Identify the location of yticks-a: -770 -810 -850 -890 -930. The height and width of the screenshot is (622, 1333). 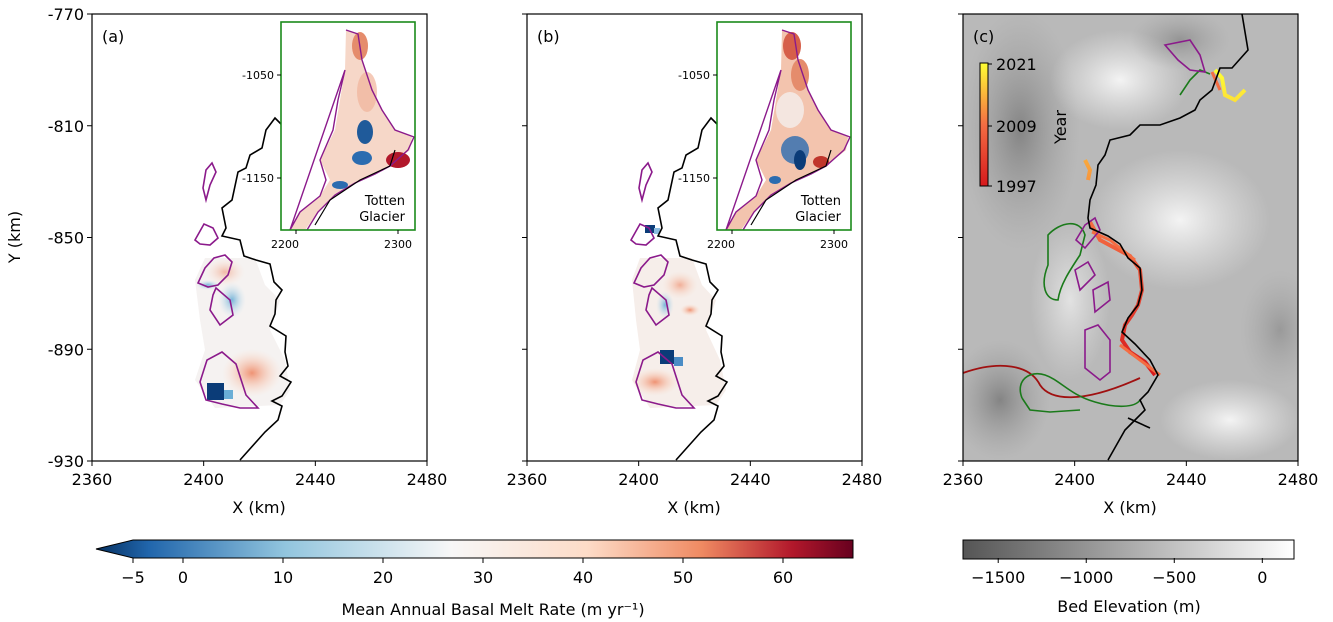
(70, 238).